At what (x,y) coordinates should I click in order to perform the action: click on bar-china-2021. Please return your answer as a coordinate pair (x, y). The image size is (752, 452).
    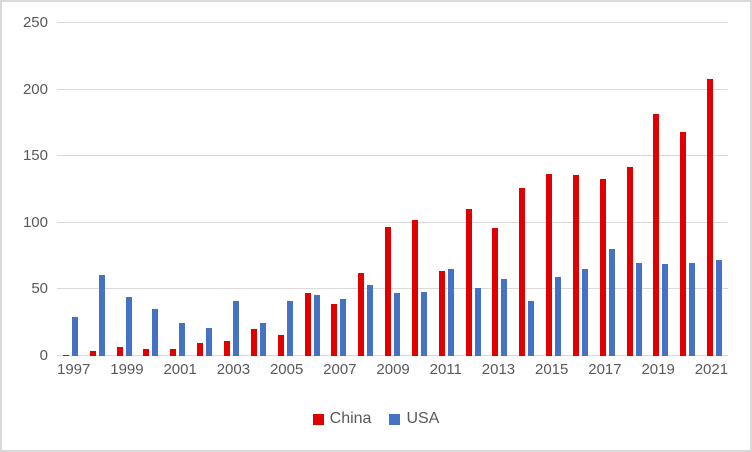
    Looking at the image, I should click on (710, 217).